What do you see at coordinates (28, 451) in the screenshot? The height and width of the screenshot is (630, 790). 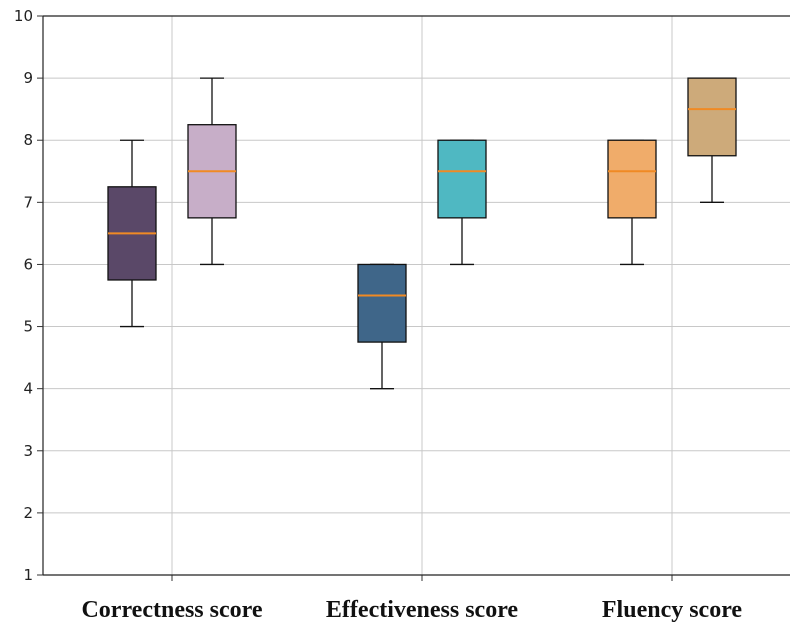 I see `y-tick-label-3: 3` at bounding box center [28, 451].